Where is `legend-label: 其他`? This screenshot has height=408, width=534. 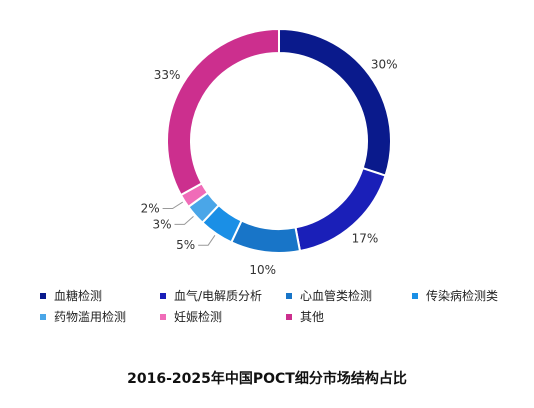 legend-label: 其他 is located at coordinates (312, 317).